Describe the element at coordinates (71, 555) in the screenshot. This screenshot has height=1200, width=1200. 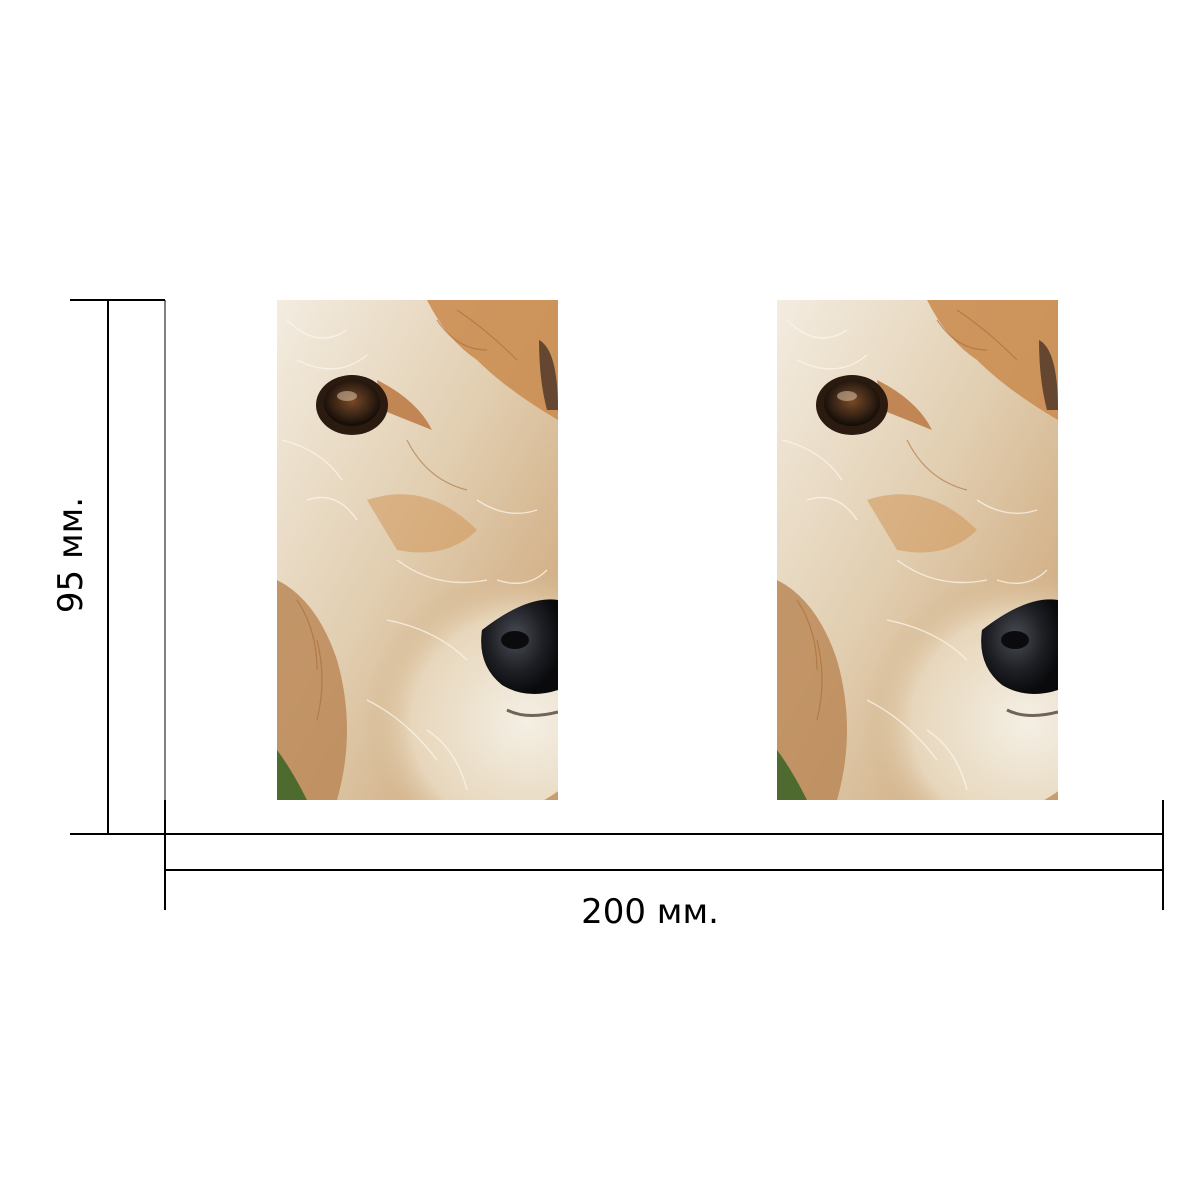
I see `height-label: 95 мм.` at that location.